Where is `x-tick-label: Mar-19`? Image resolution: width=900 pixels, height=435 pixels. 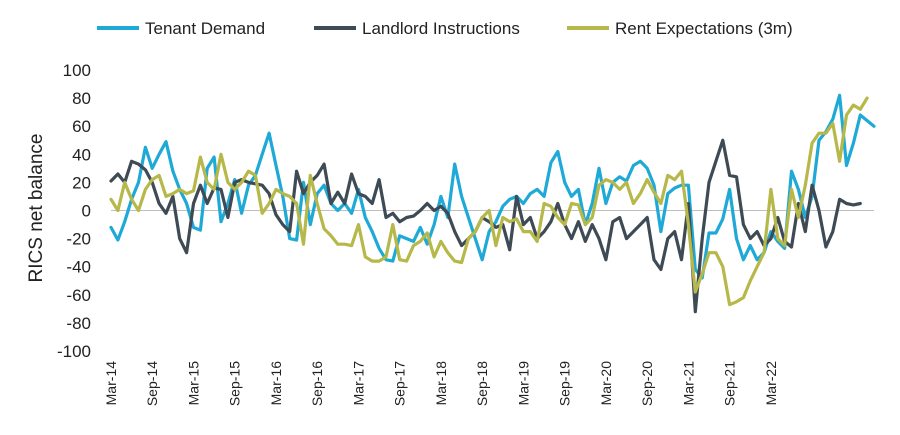 x-tick-label: Mar-19 is located at coordinates (523, 383).